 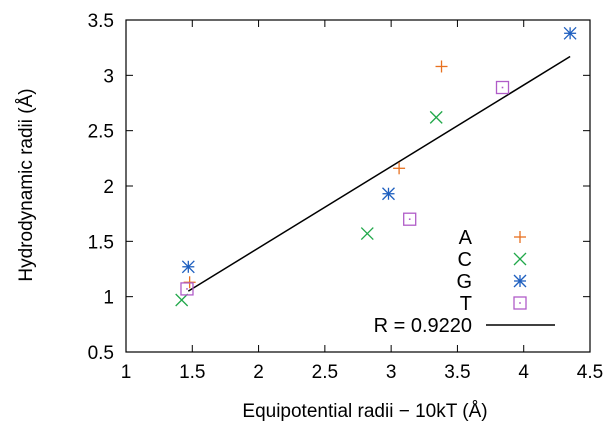 What do you see at coordinates (464, 282) in the screenshot?
I see `legend-label-g: G` at bounding box center [464, 282].